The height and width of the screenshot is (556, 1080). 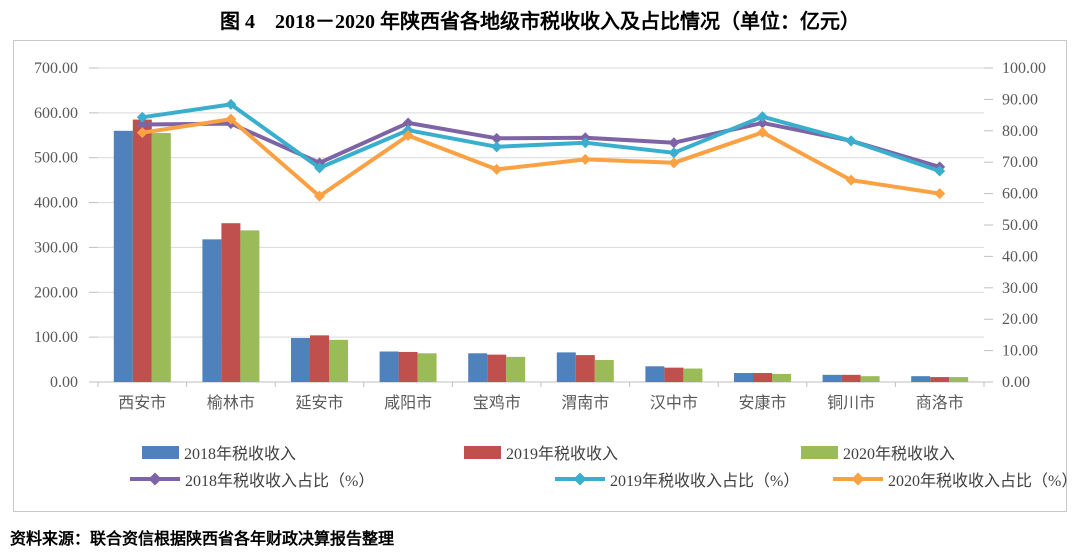 What do you see at coordinates (674, 153) in the screenshot?
I see `marker-2019年税收收入占比（%）-汉中市` at bounding box center [674, 153].